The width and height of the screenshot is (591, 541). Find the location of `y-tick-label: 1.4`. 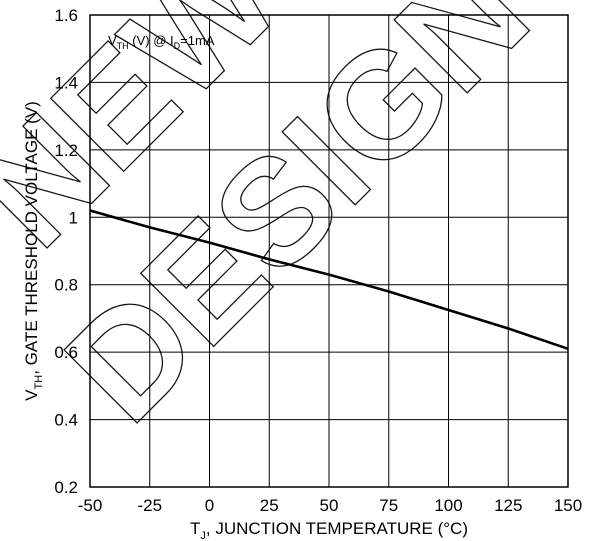

y-tick-label: 1.4 is located at coordinates (66, 82).